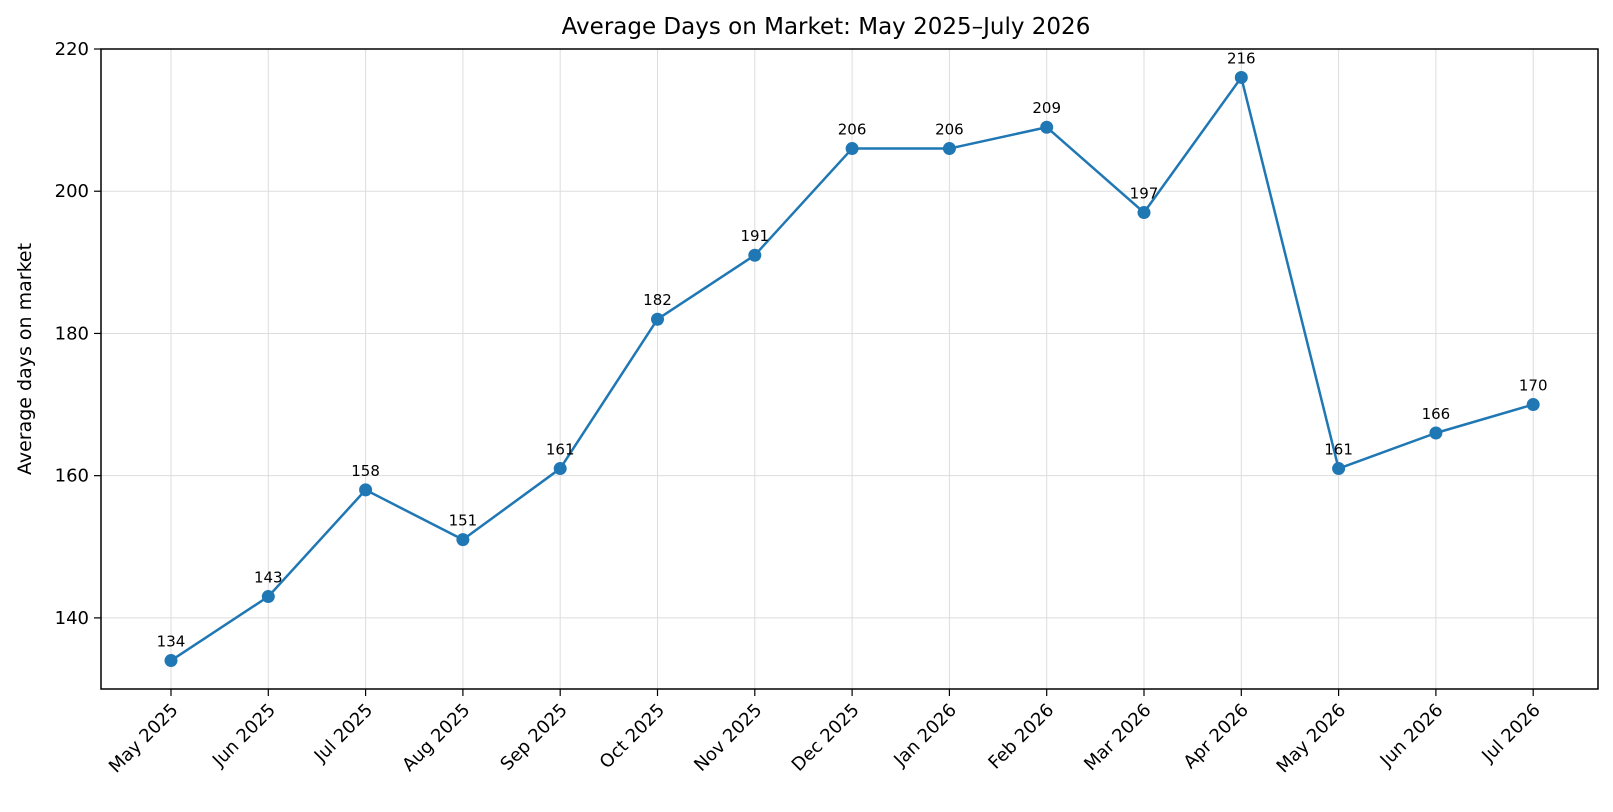 This screenshot has width=1613, height=812. I want to click on data-label: 209, so click(1046, 108).